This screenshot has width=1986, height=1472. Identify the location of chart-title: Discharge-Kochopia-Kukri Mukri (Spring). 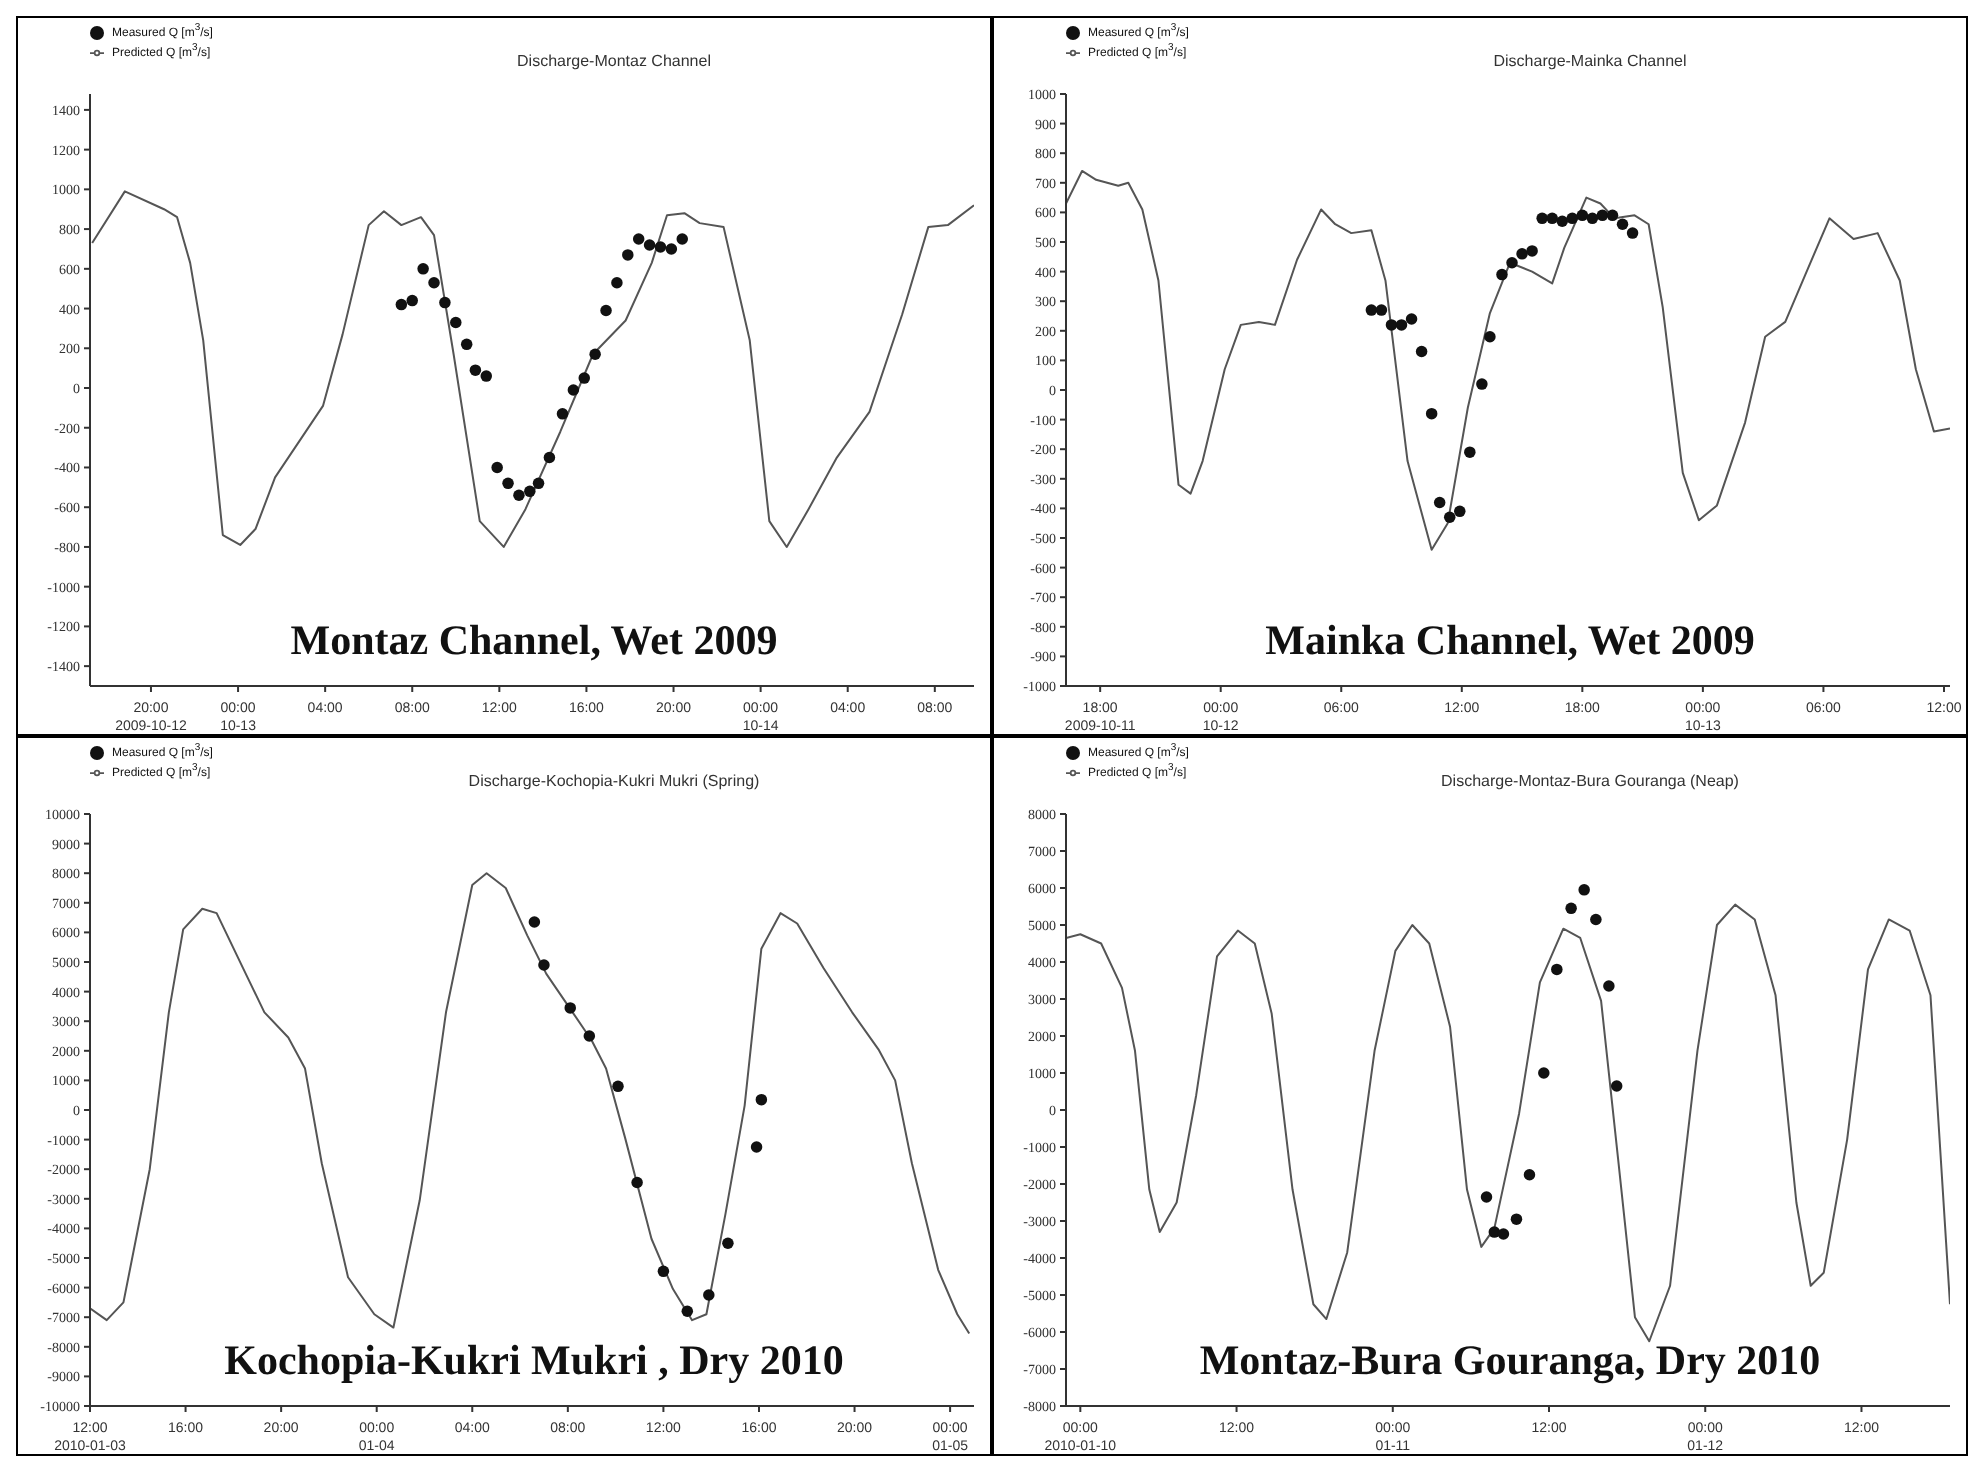
(614, 781).